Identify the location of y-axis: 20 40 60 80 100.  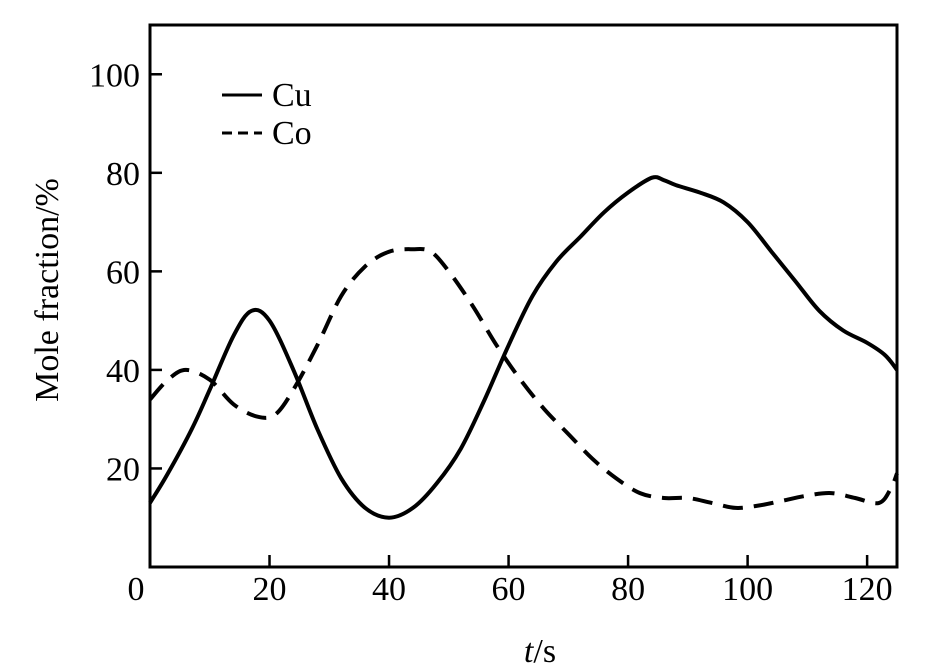
(125, 272).